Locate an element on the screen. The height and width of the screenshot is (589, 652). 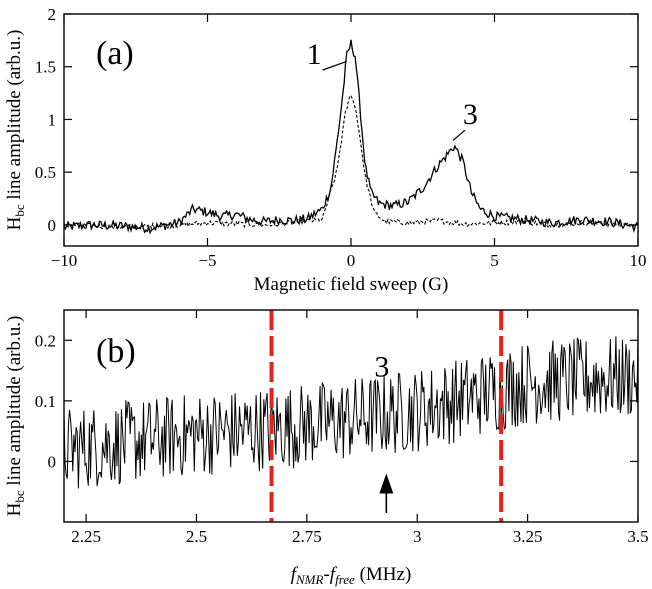
peak-3-pointer is located at coordinates (459, 135).